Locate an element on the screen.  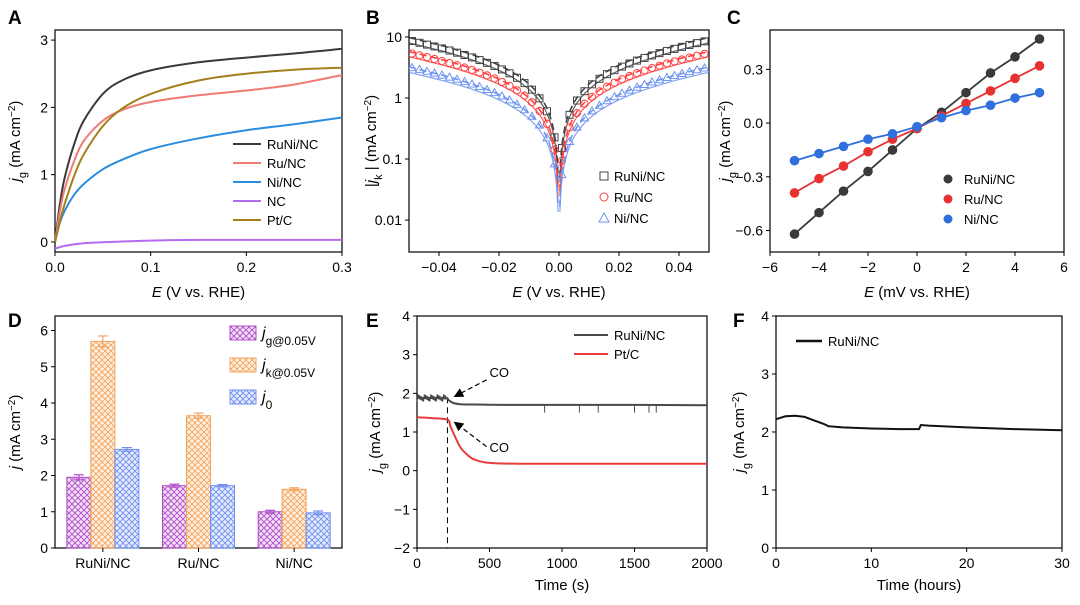
axis-label-sub: k is located at coordinates (379, 177).